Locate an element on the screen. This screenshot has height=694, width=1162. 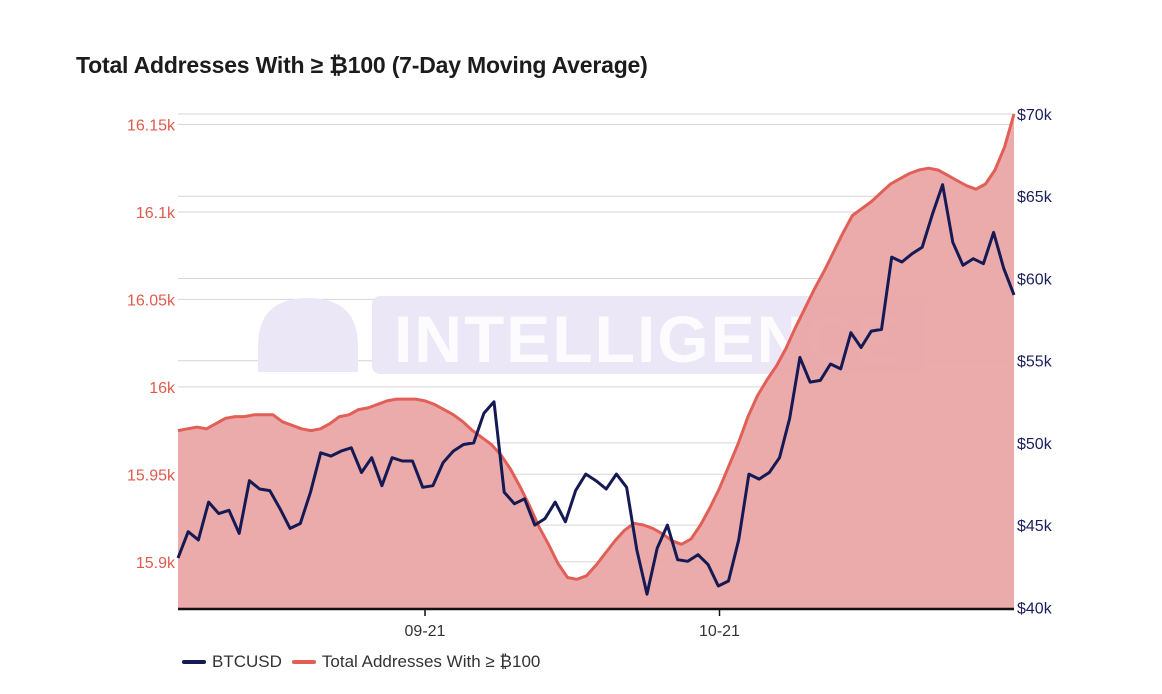
left-tick-label: 16.1k is located at coordinates (156, 213).